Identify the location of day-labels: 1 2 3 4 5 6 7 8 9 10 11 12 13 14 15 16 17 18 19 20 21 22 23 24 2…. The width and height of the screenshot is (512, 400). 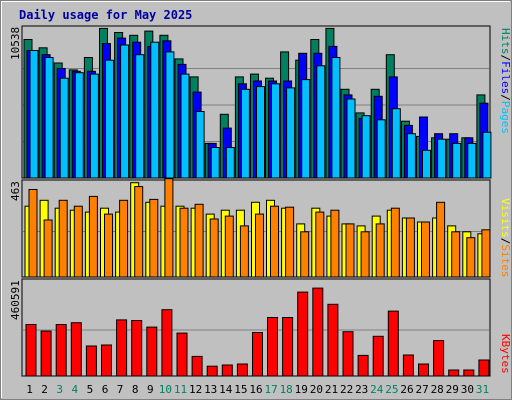
(257, 389).